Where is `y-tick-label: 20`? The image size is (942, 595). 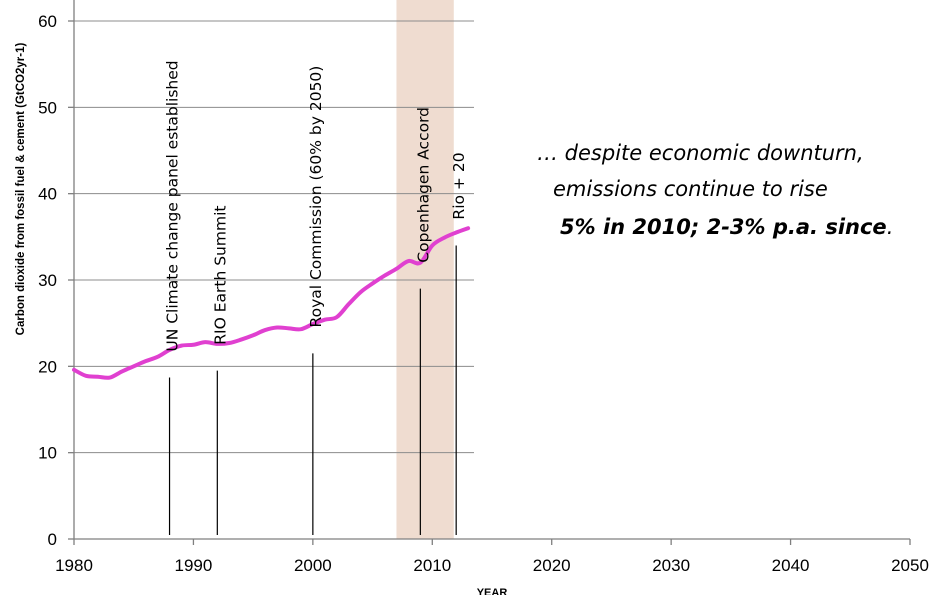 y-tick-label: 20 is located at coordinates (47, 366).